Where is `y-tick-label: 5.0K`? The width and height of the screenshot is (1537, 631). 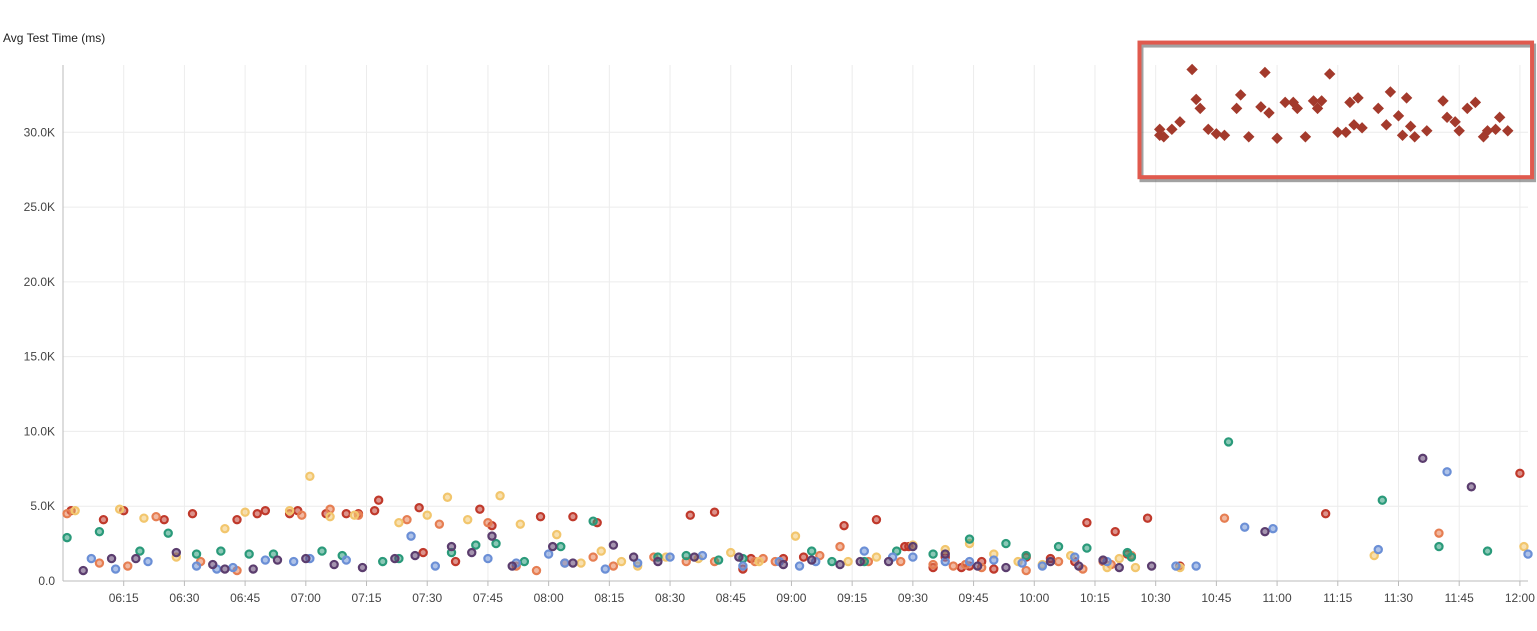
y-tick-label: 5.0K is located at coordinates (42, 506).